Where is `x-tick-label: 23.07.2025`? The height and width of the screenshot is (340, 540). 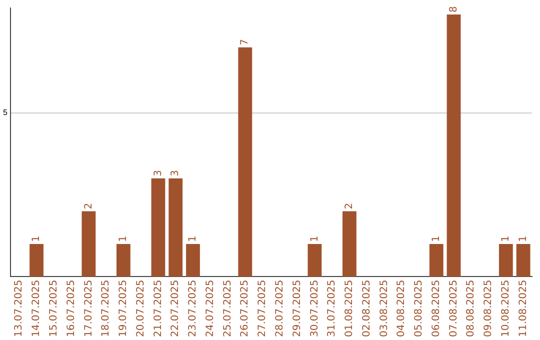 x-tick-label: 23.07.2025 is located at coordinates (193, 309).